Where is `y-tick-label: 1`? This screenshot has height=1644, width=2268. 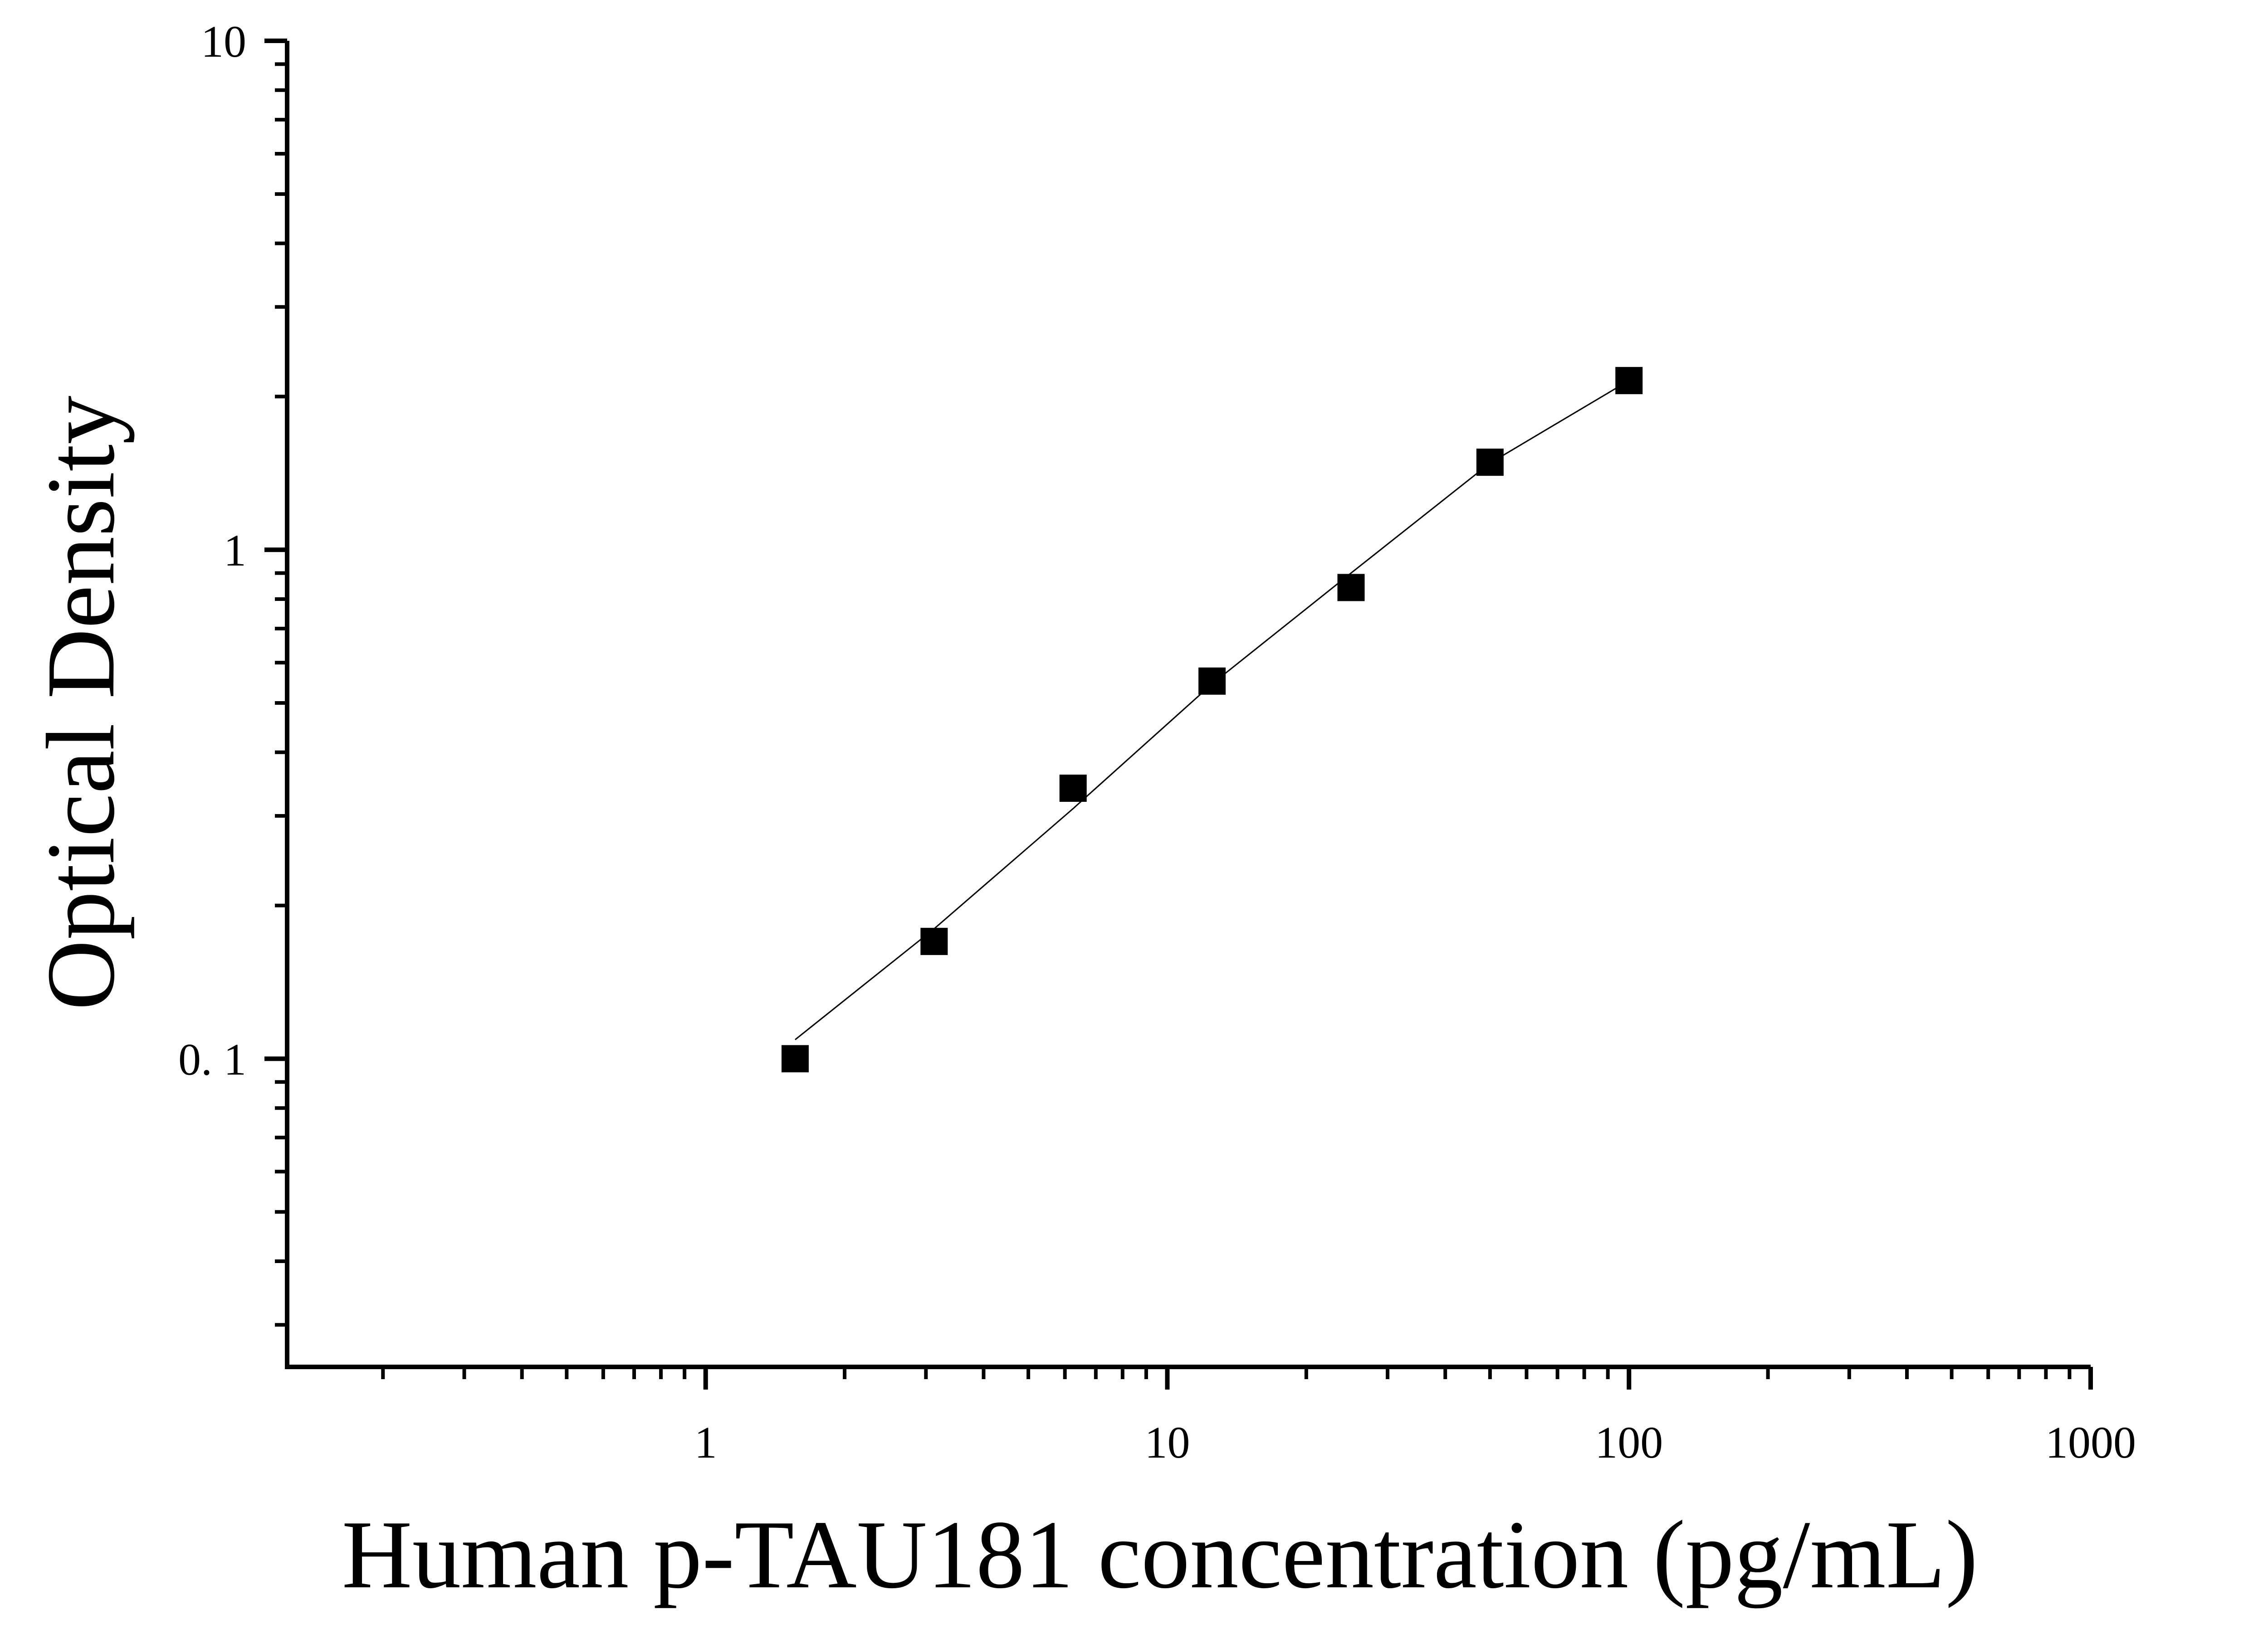
y-tick-label: 1 is located at coordinates (235, 550).